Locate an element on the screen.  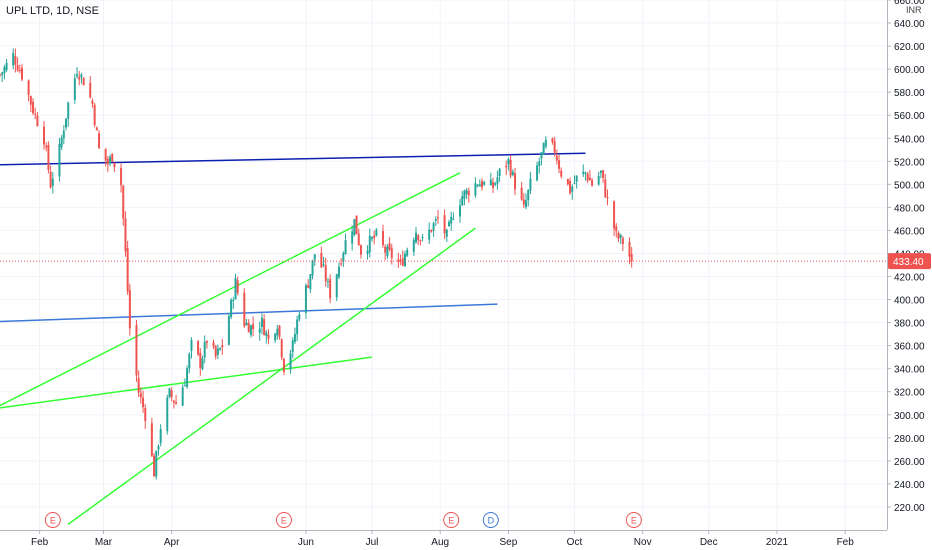
y-tick-label: 560.00 is located at coordinates (909, 116).